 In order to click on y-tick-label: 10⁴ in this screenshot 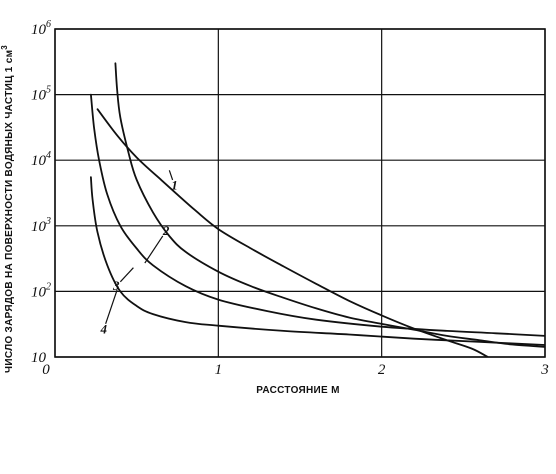, I will do `click(41, 159)`.